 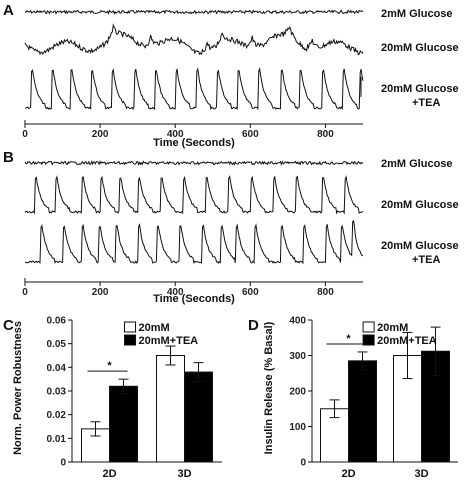 I want to click on panel-label-c: C, so click(x=8, y=325).